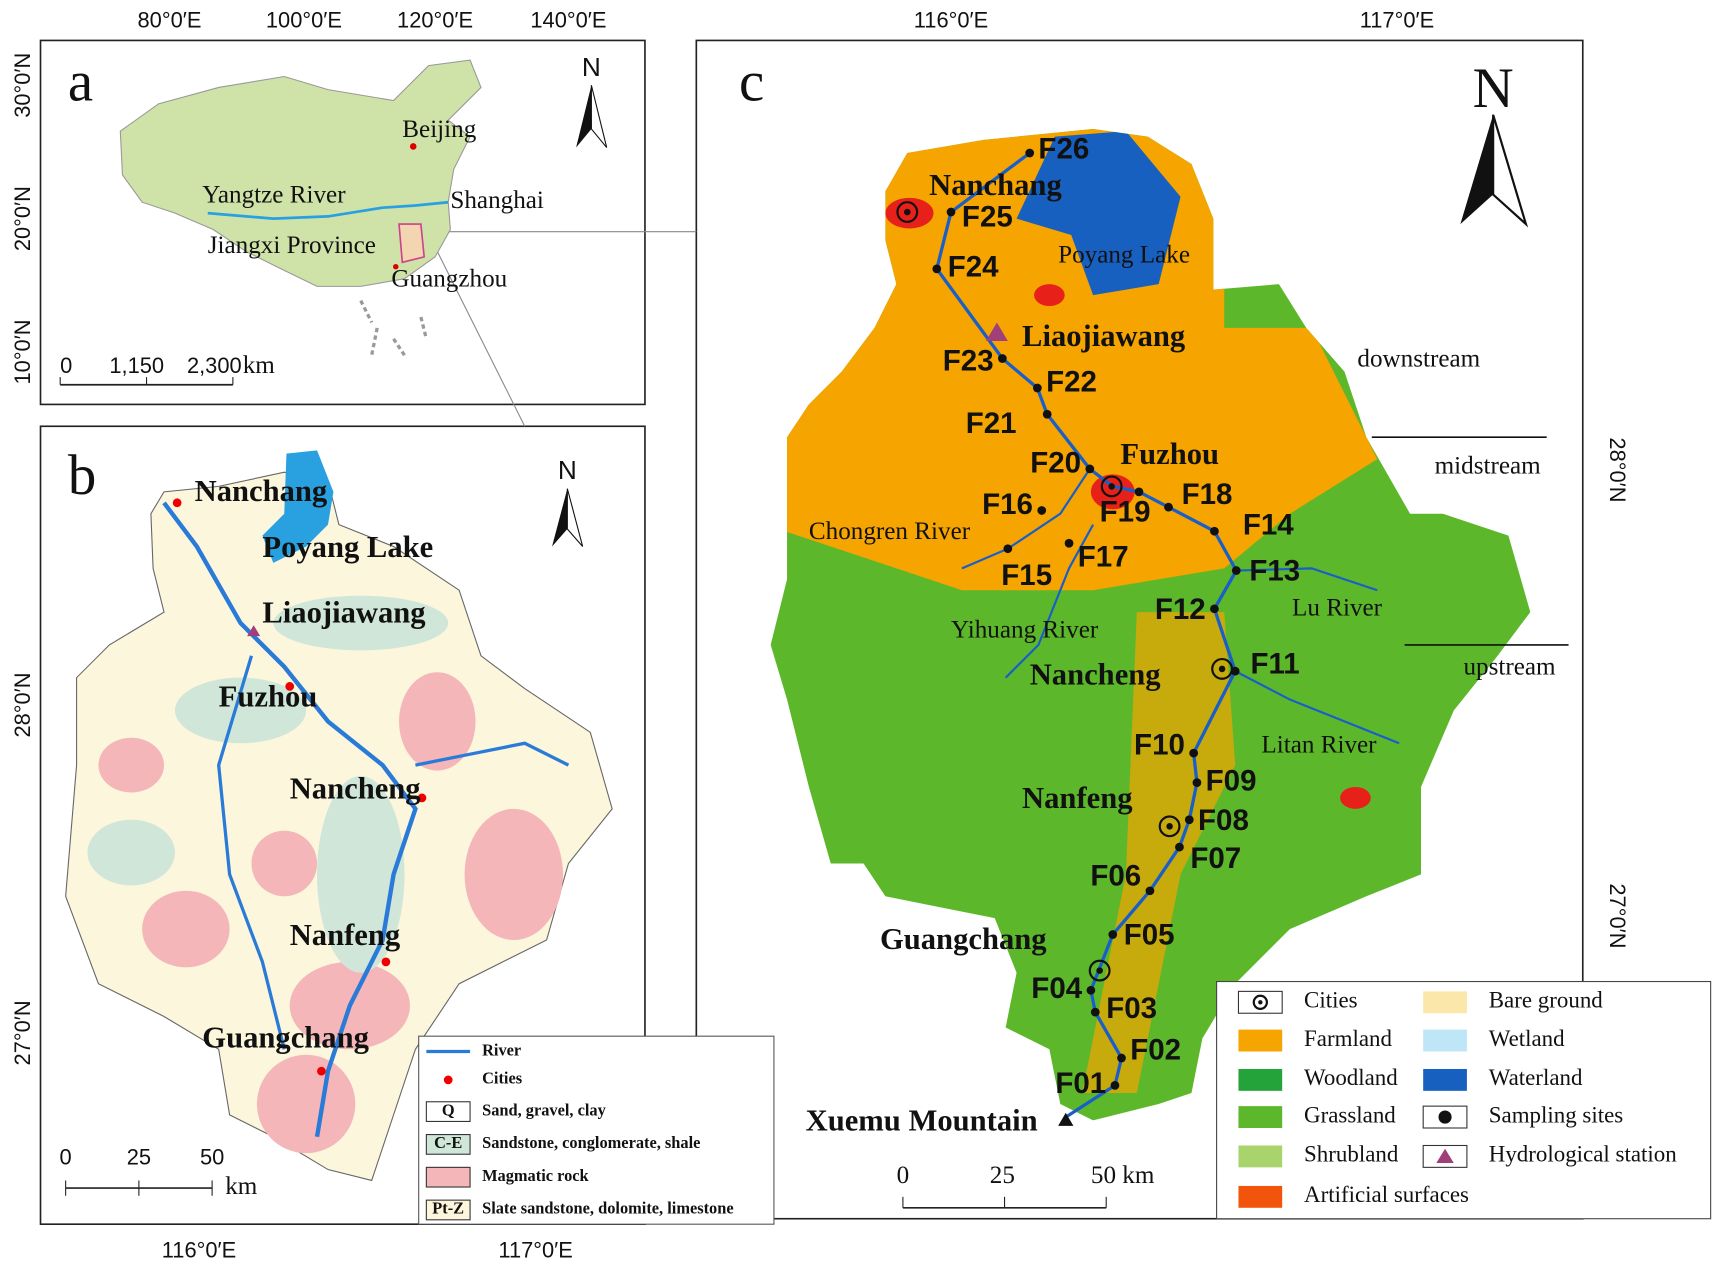 The image size is (1714, 1269). What do you see at coordinates (1125, 512) in the screenshot?
I see `site-label: F19` at bounding box center [1125, 512].